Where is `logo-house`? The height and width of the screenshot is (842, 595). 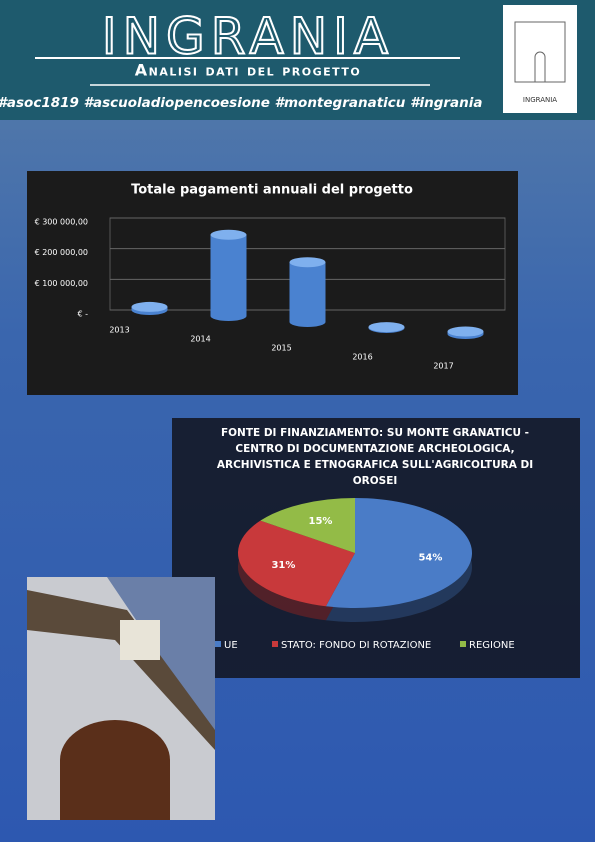 logo-house is located at coordinates (540, 52).